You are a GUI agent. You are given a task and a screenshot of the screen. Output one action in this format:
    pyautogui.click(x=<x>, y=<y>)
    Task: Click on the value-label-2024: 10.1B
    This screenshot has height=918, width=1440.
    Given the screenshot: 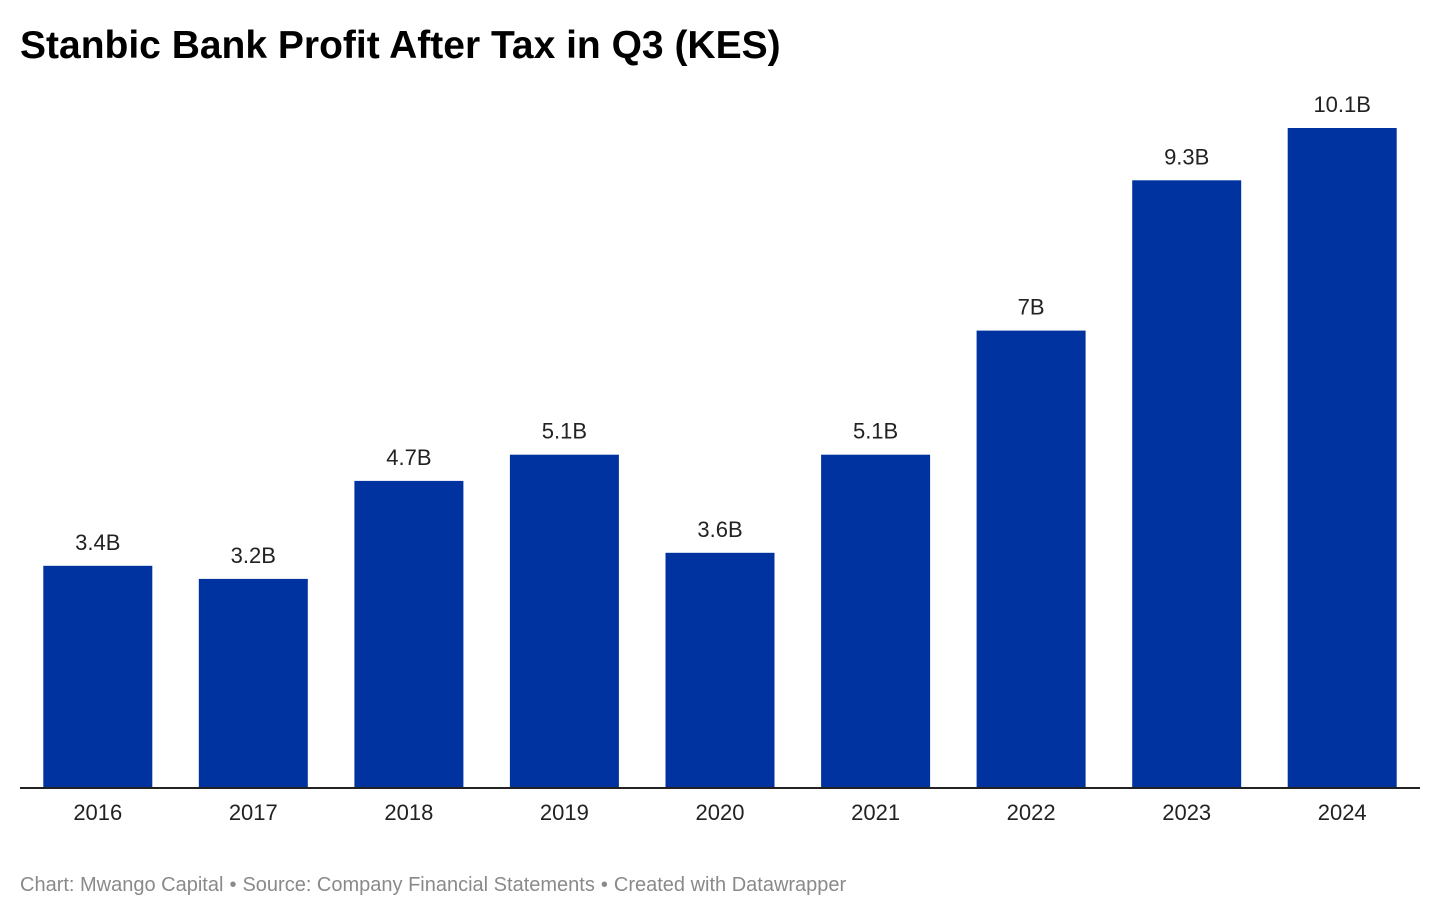 What is the action you would take?
    pyautogui.click(x=1342, y=104)
    